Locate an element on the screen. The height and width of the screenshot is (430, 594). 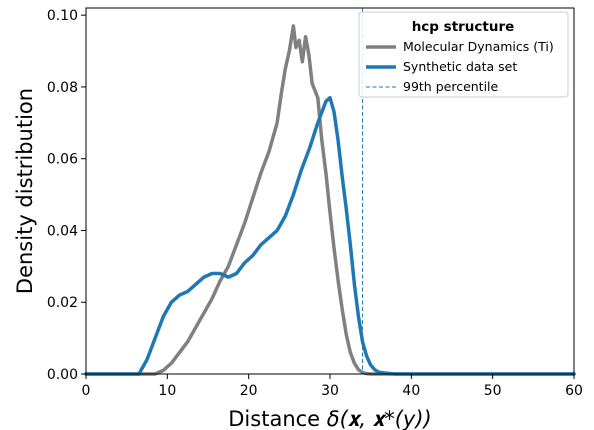
x-tick-label: 50 is located at coordinates (493, 391).